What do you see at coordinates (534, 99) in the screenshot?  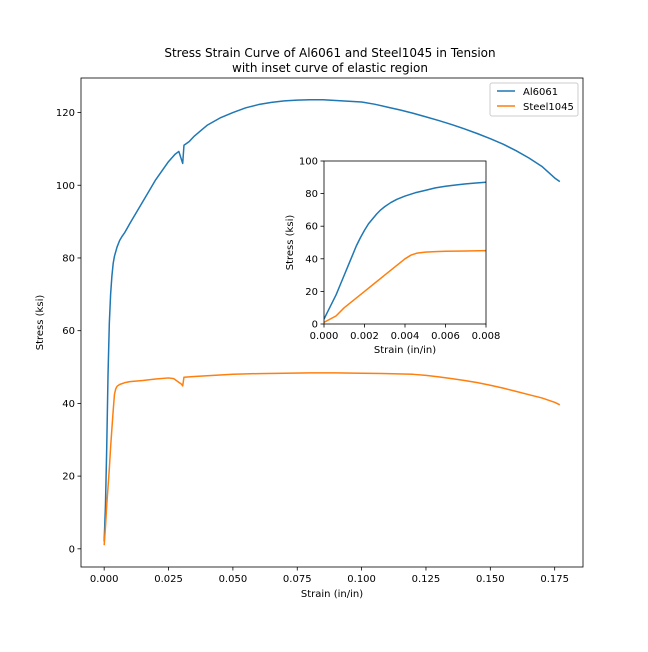 I see `legend: Al6061 Steel1045` at bounding box center [534, 99].